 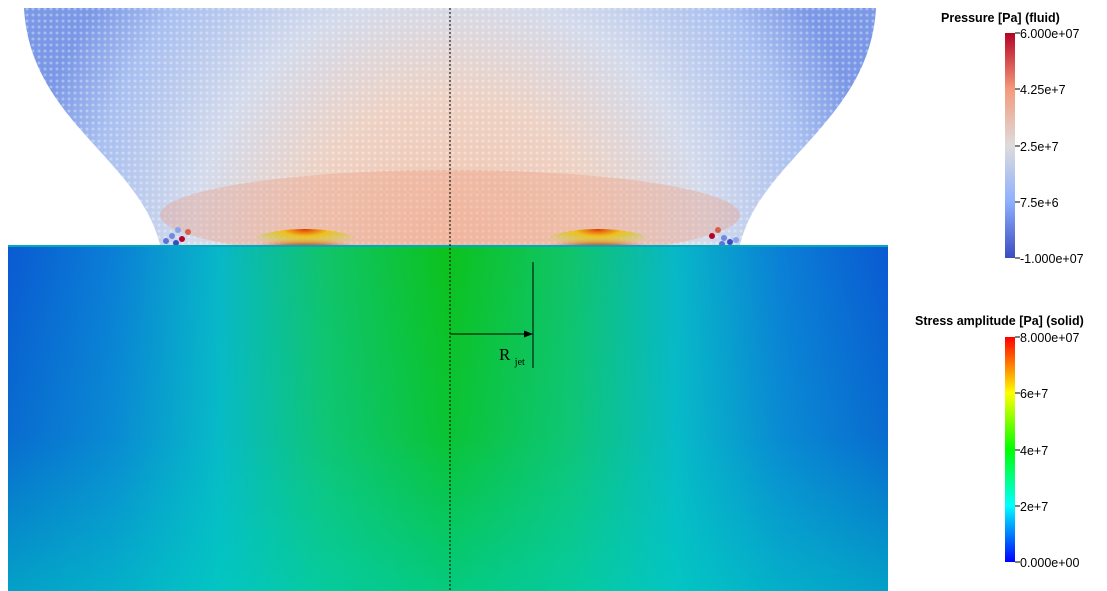 What do you see at coordinates (1034, 507) in the screenshot?
I see `stress-tick-label: 2e+7` at bounding box center [1034, 507].